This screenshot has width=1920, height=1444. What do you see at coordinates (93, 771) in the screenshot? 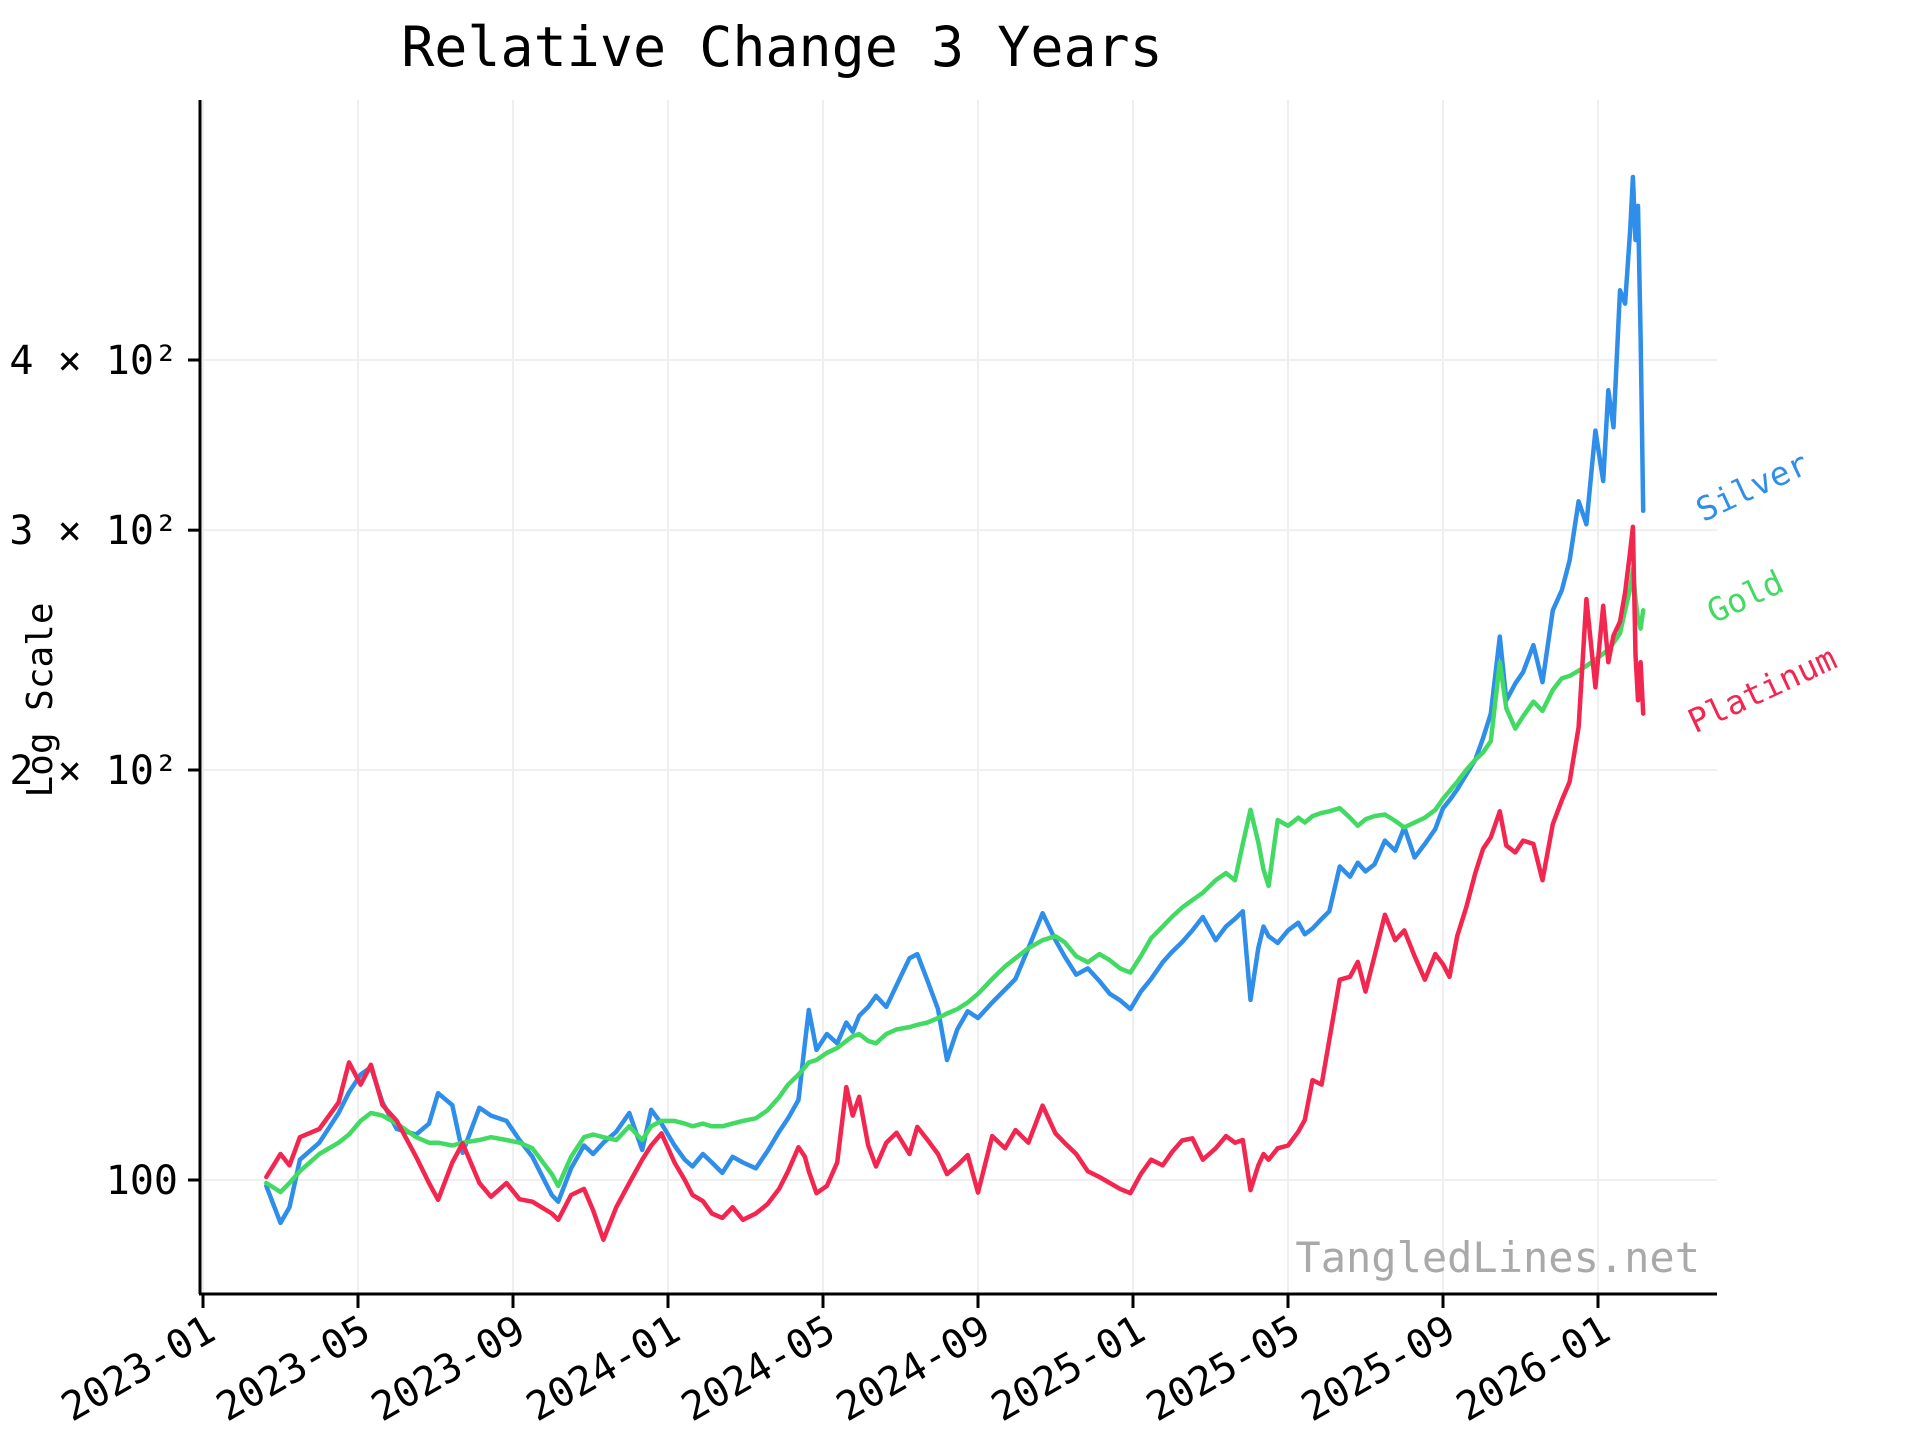
I see `y-tick-label: 2 × 10²` at bounding box center [93, 771].